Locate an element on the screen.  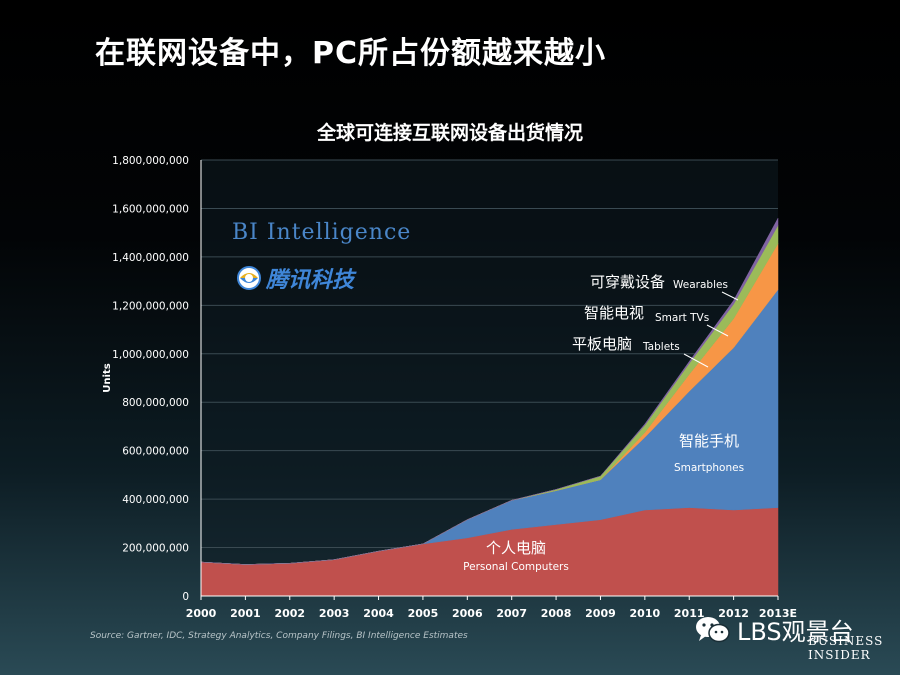
x-tick-label: 2004 is located at coordinates (378, 613).